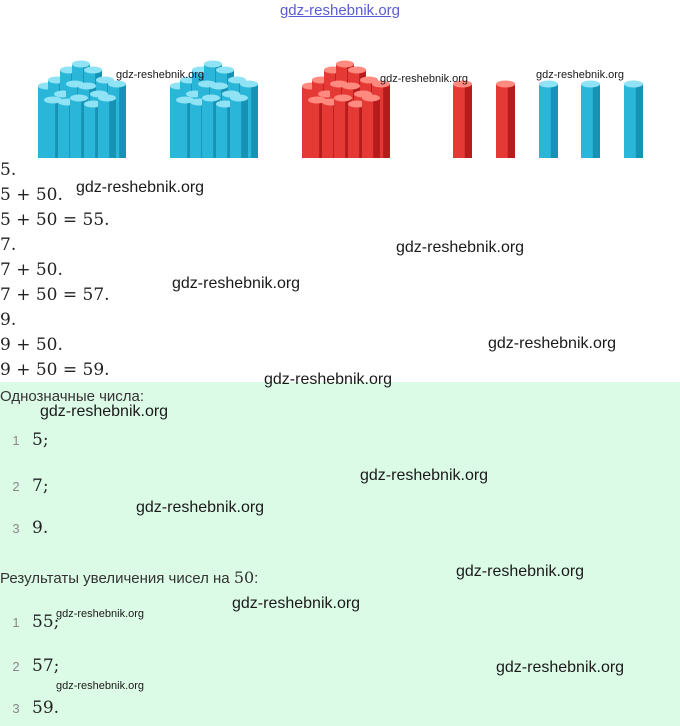 The image size is (680, 726). Describe the element at coordinates (24, 486) in the screenshot. I see `list-item: 2 7;` at that location.